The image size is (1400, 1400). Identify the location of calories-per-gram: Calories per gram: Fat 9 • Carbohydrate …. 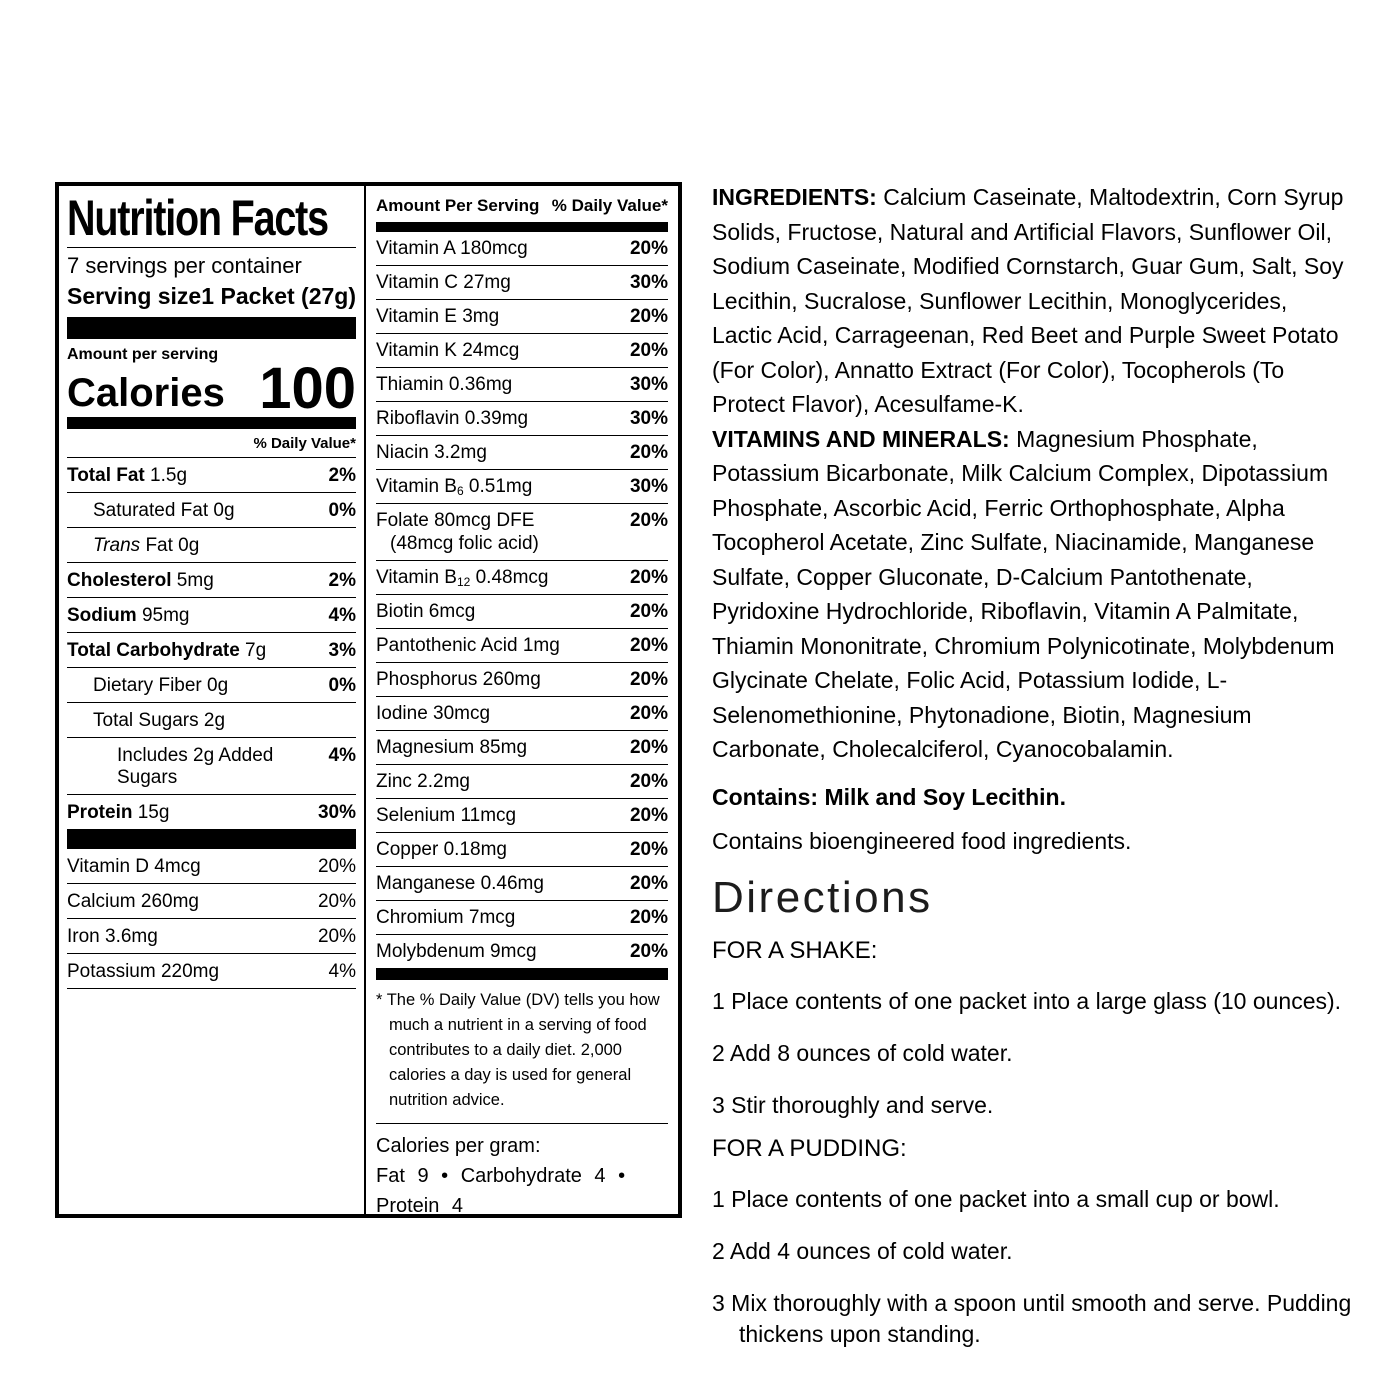
(522, 1172).